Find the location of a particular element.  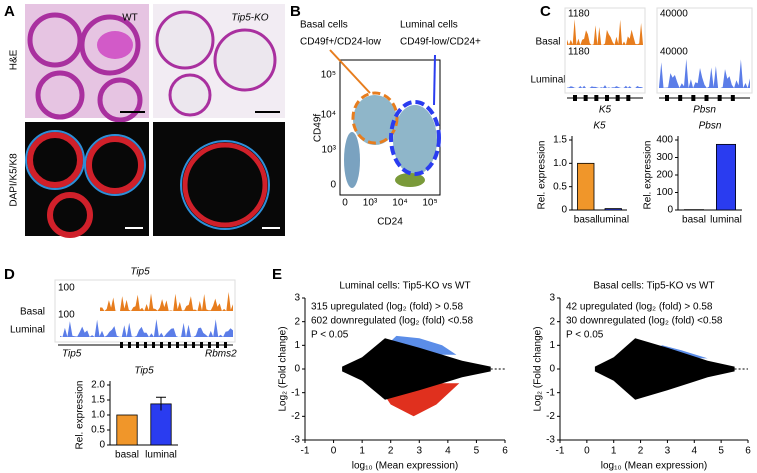

y-tick-label: 200 is located at coordinates (664, 175).